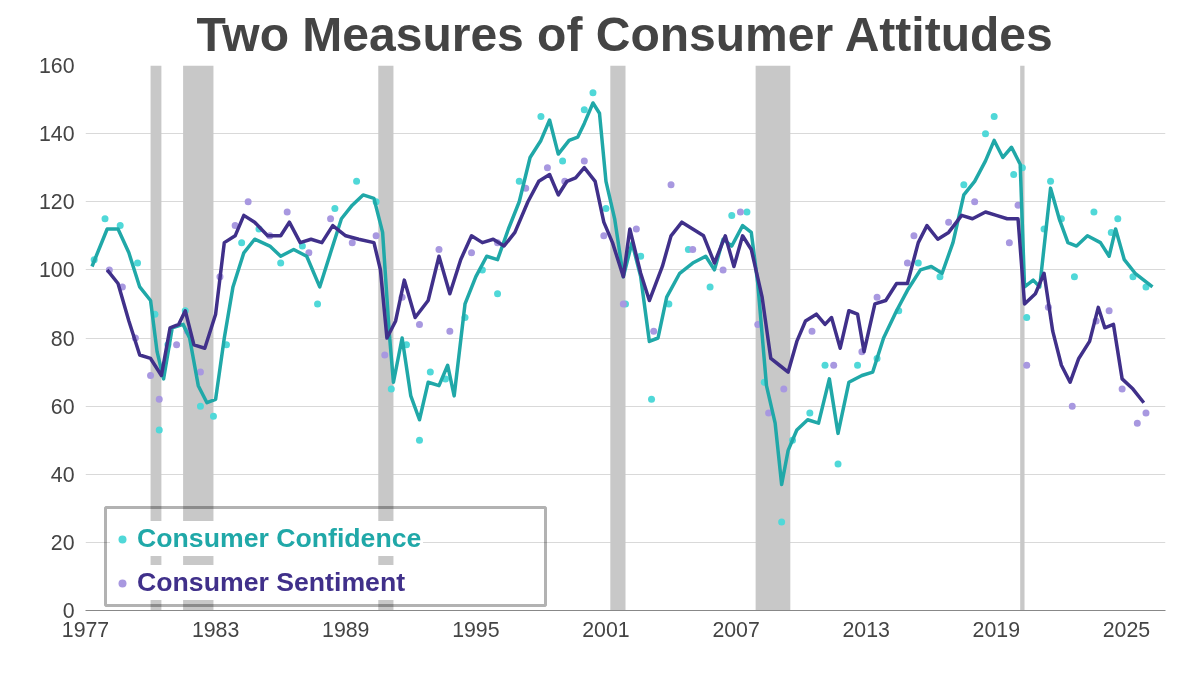 The image size is (1200, 675). What do you see at coordinates (56, 134) in the screenshot?
I see `y-tick-label: 140` at bounding box center [56, 134].